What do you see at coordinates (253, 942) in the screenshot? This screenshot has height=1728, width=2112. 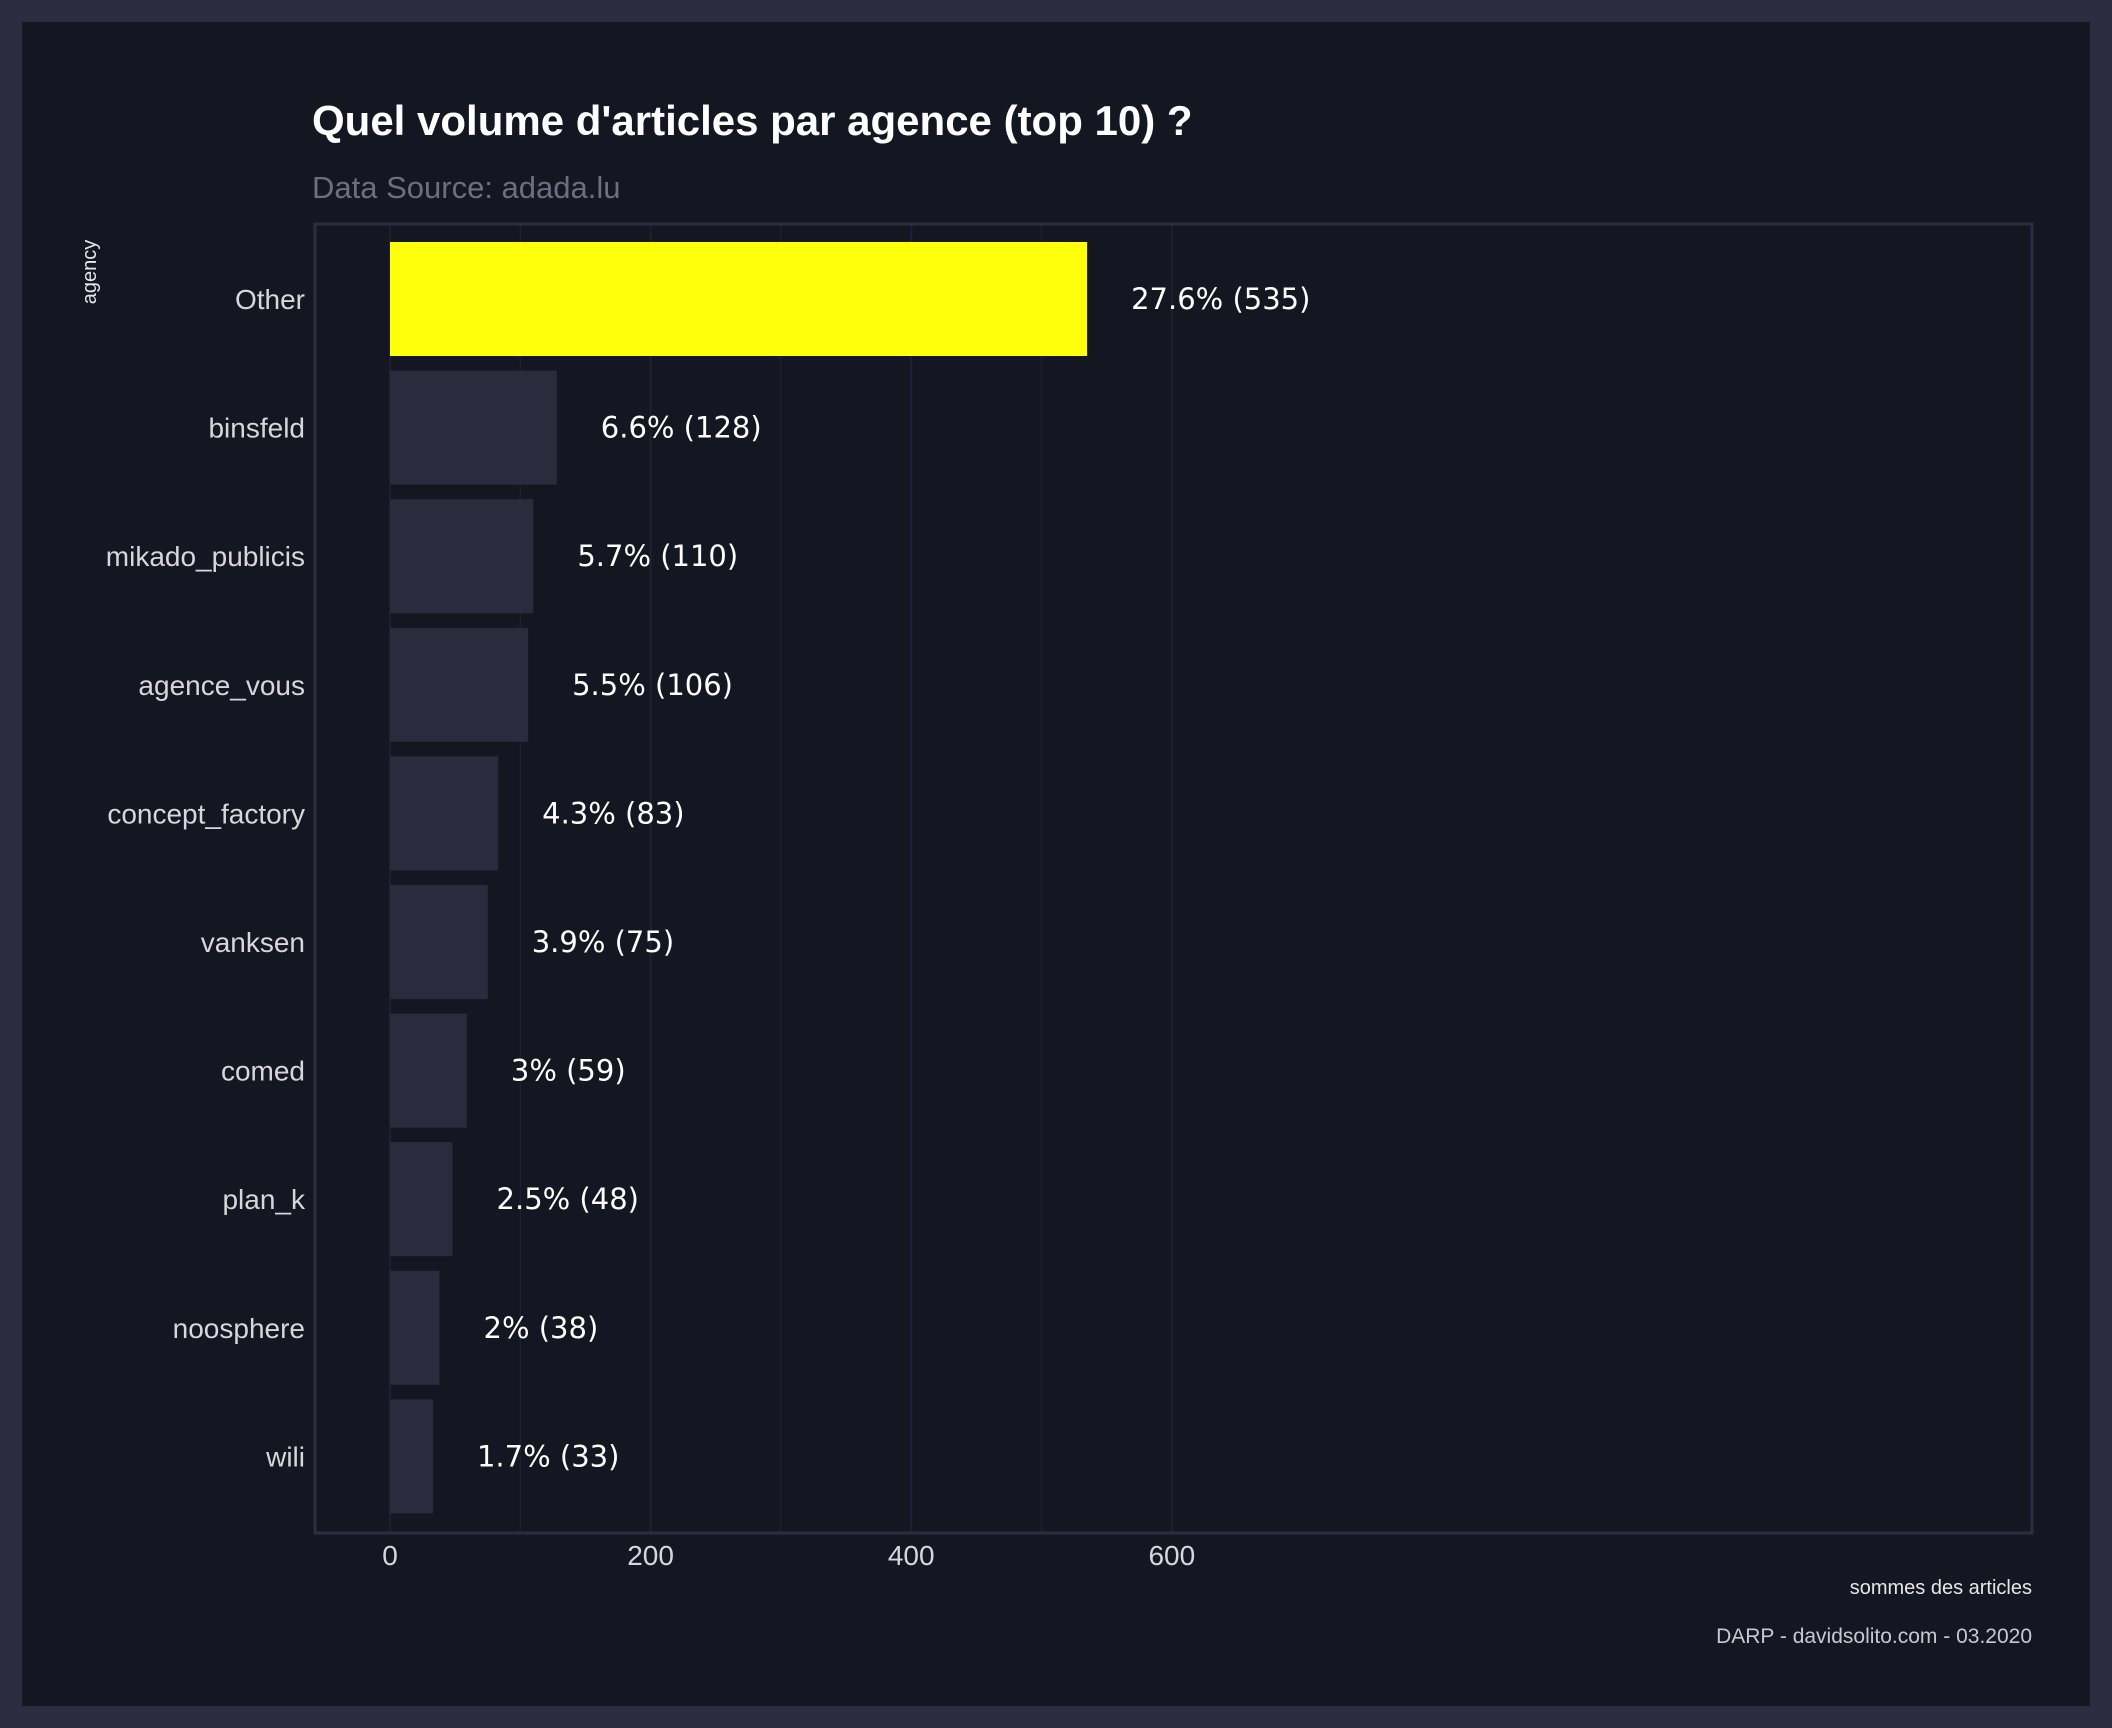 I see `category-label: vanksen` at bounding box center [253, 942].